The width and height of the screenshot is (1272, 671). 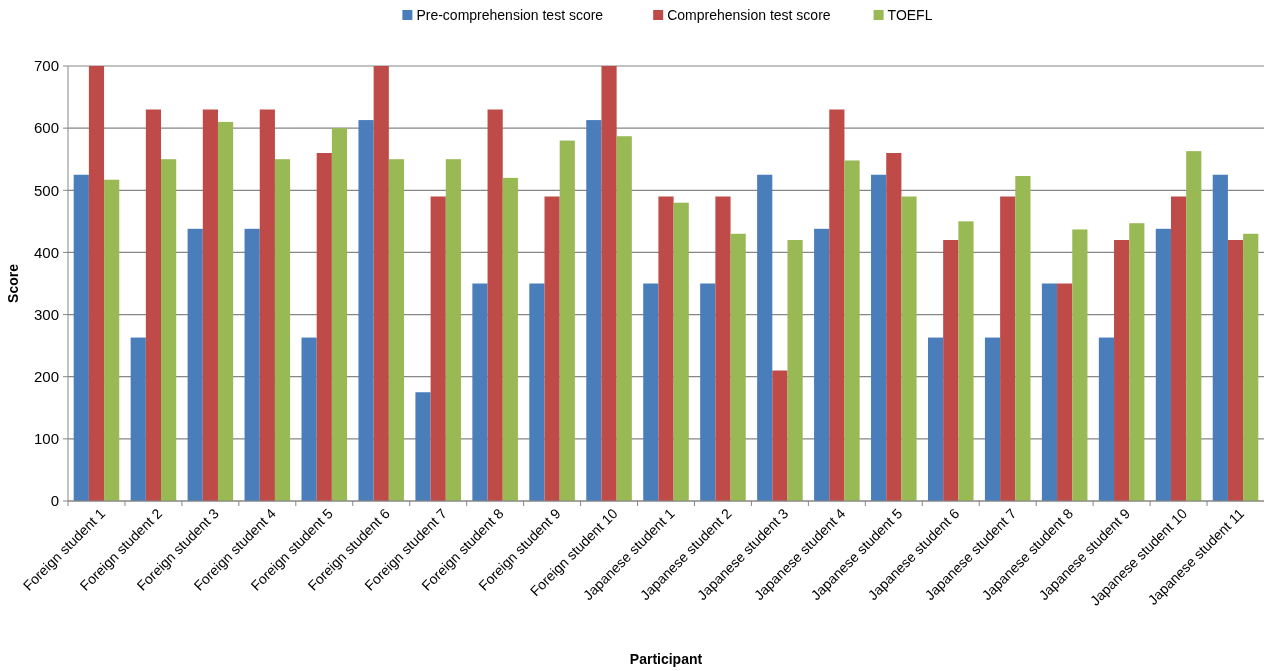 I want to click on y-tick-label: 100, so click(x=46, y=439).